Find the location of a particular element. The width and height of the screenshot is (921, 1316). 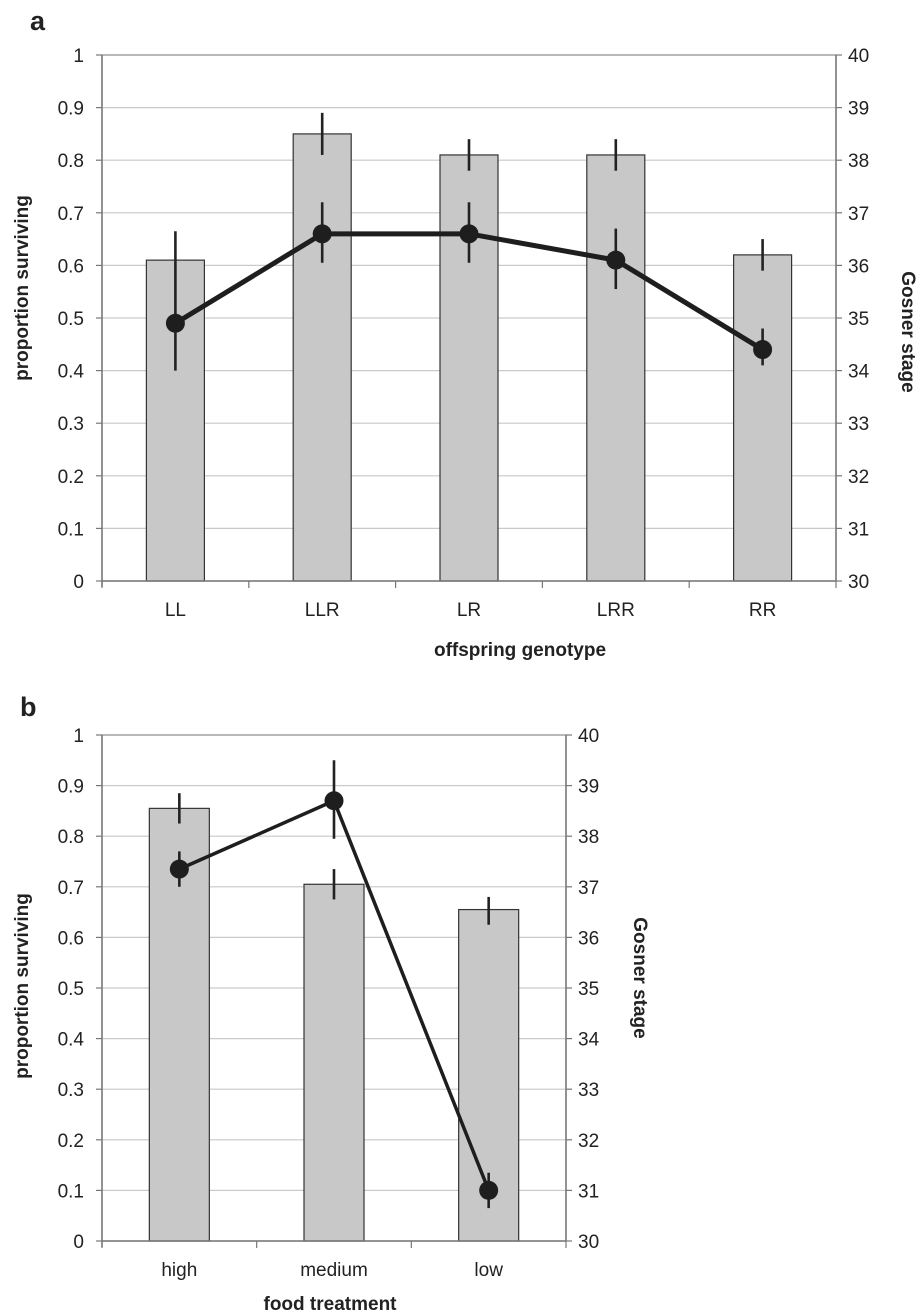

panel-a-right-tick-label: 38 is located at coordinates (858, 161).